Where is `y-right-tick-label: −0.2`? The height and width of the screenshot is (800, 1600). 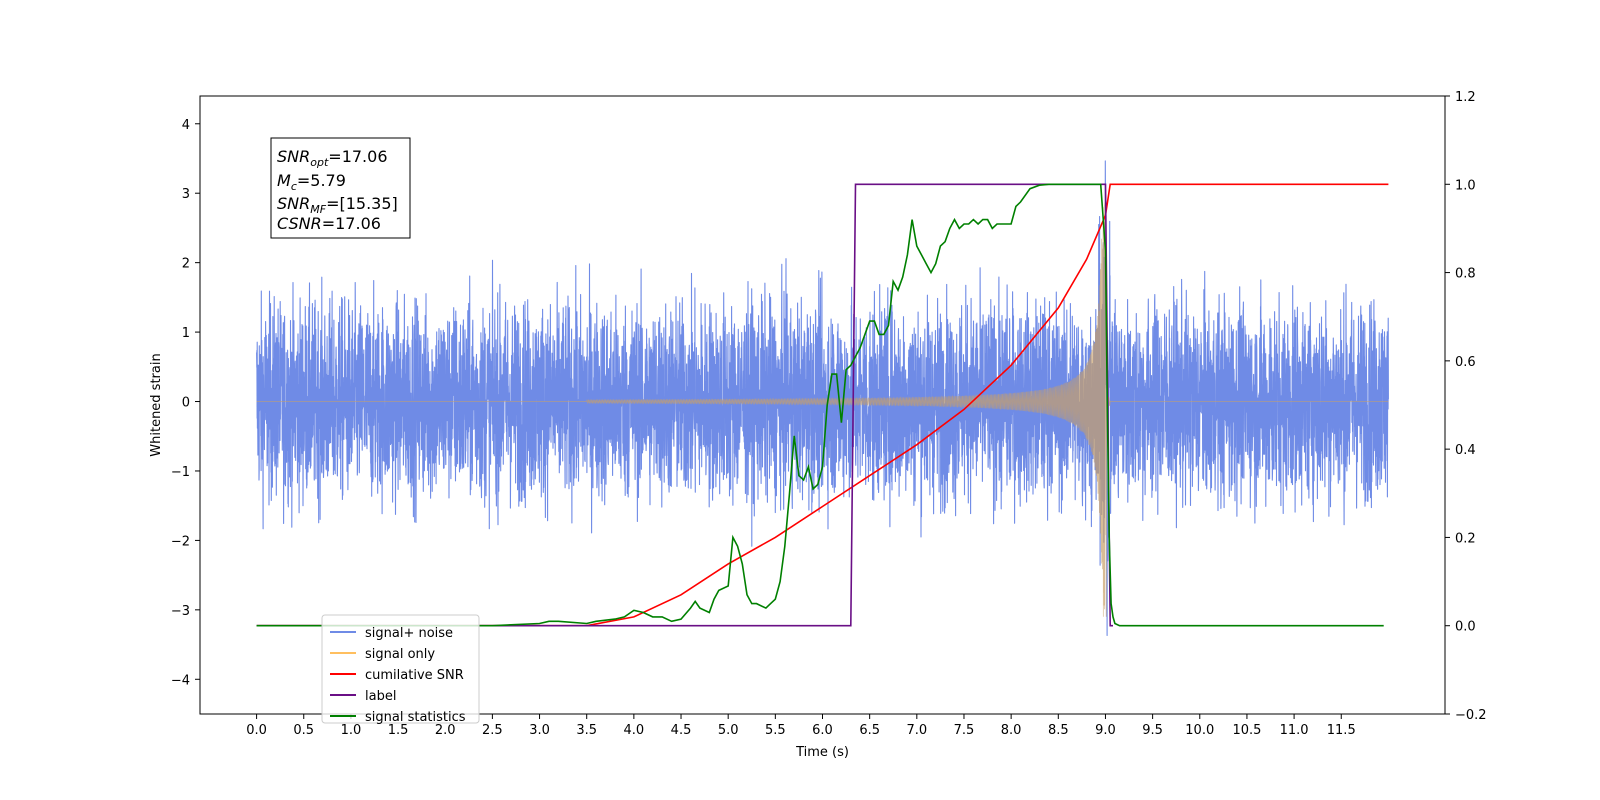
y-right-tick-label: −0.2 is located at coordinates (1471, 715).